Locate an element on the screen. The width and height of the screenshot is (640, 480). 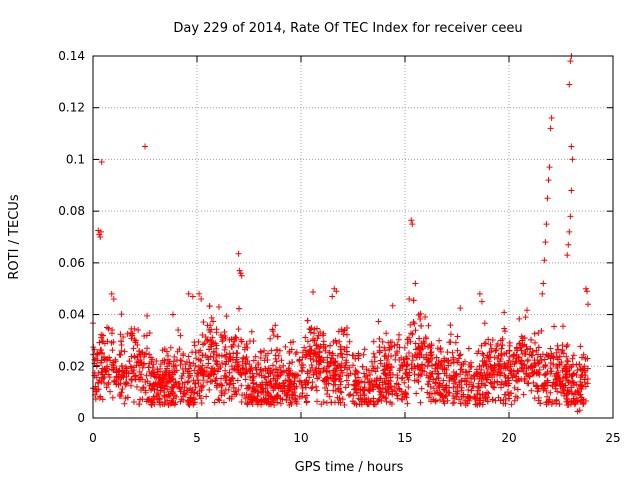
x-axis-label: GPS time / hours is located at coordinates (349, 467).